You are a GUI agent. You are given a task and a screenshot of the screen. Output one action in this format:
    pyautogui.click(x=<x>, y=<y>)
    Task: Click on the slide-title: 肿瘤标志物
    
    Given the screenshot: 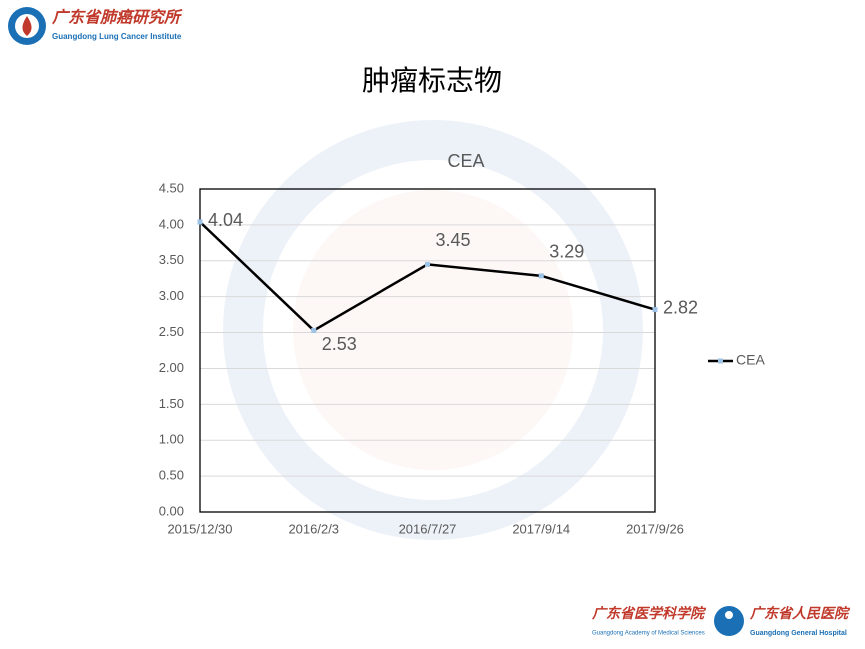 What is the action you would take?
    pyautogui.click(x=432, y=80)
    